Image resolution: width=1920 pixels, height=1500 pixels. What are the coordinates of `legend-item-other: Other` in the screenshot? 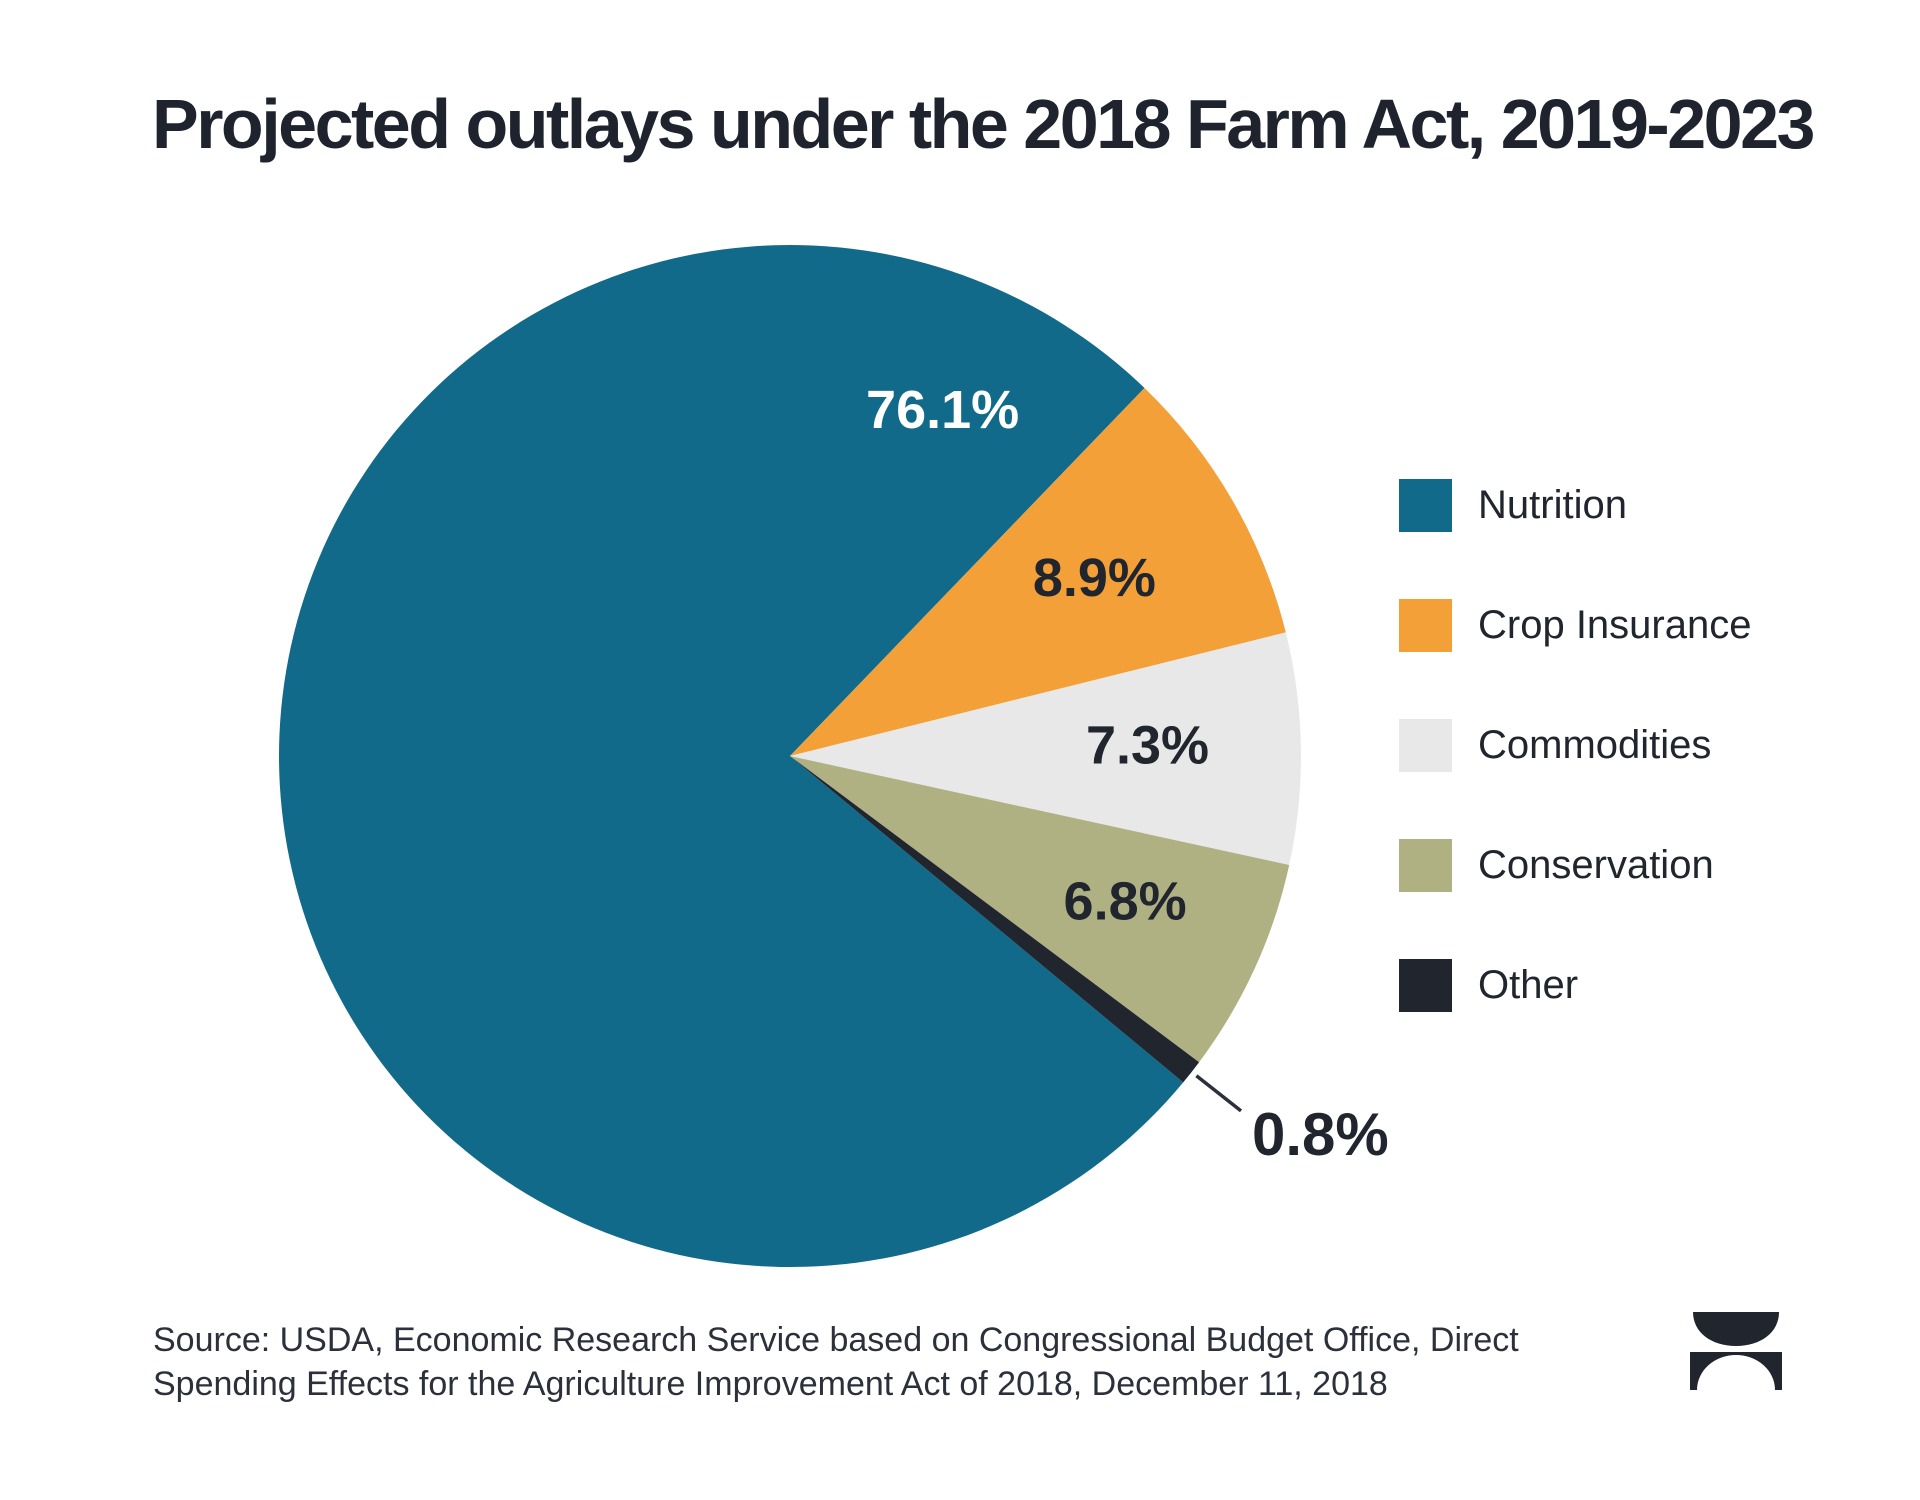 It's located at (1575, 985).